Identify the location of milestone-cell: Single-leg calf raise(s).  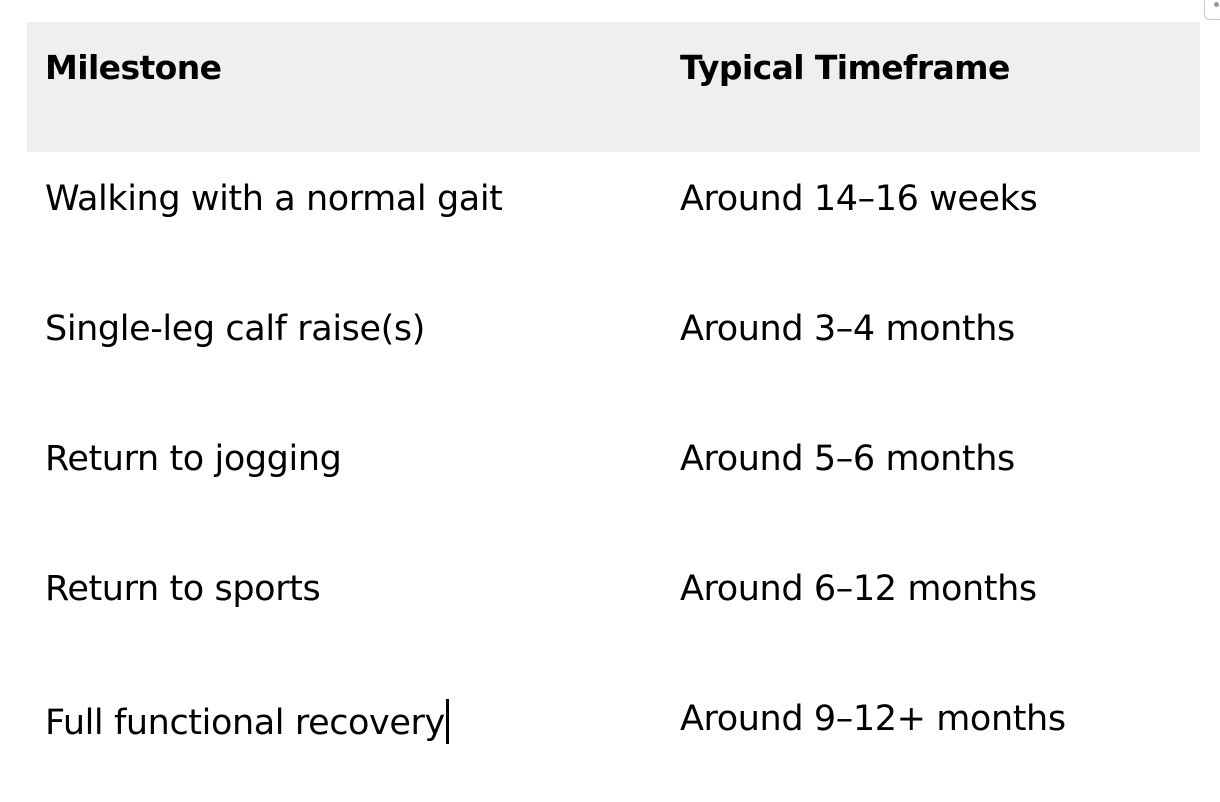
(235, 329).